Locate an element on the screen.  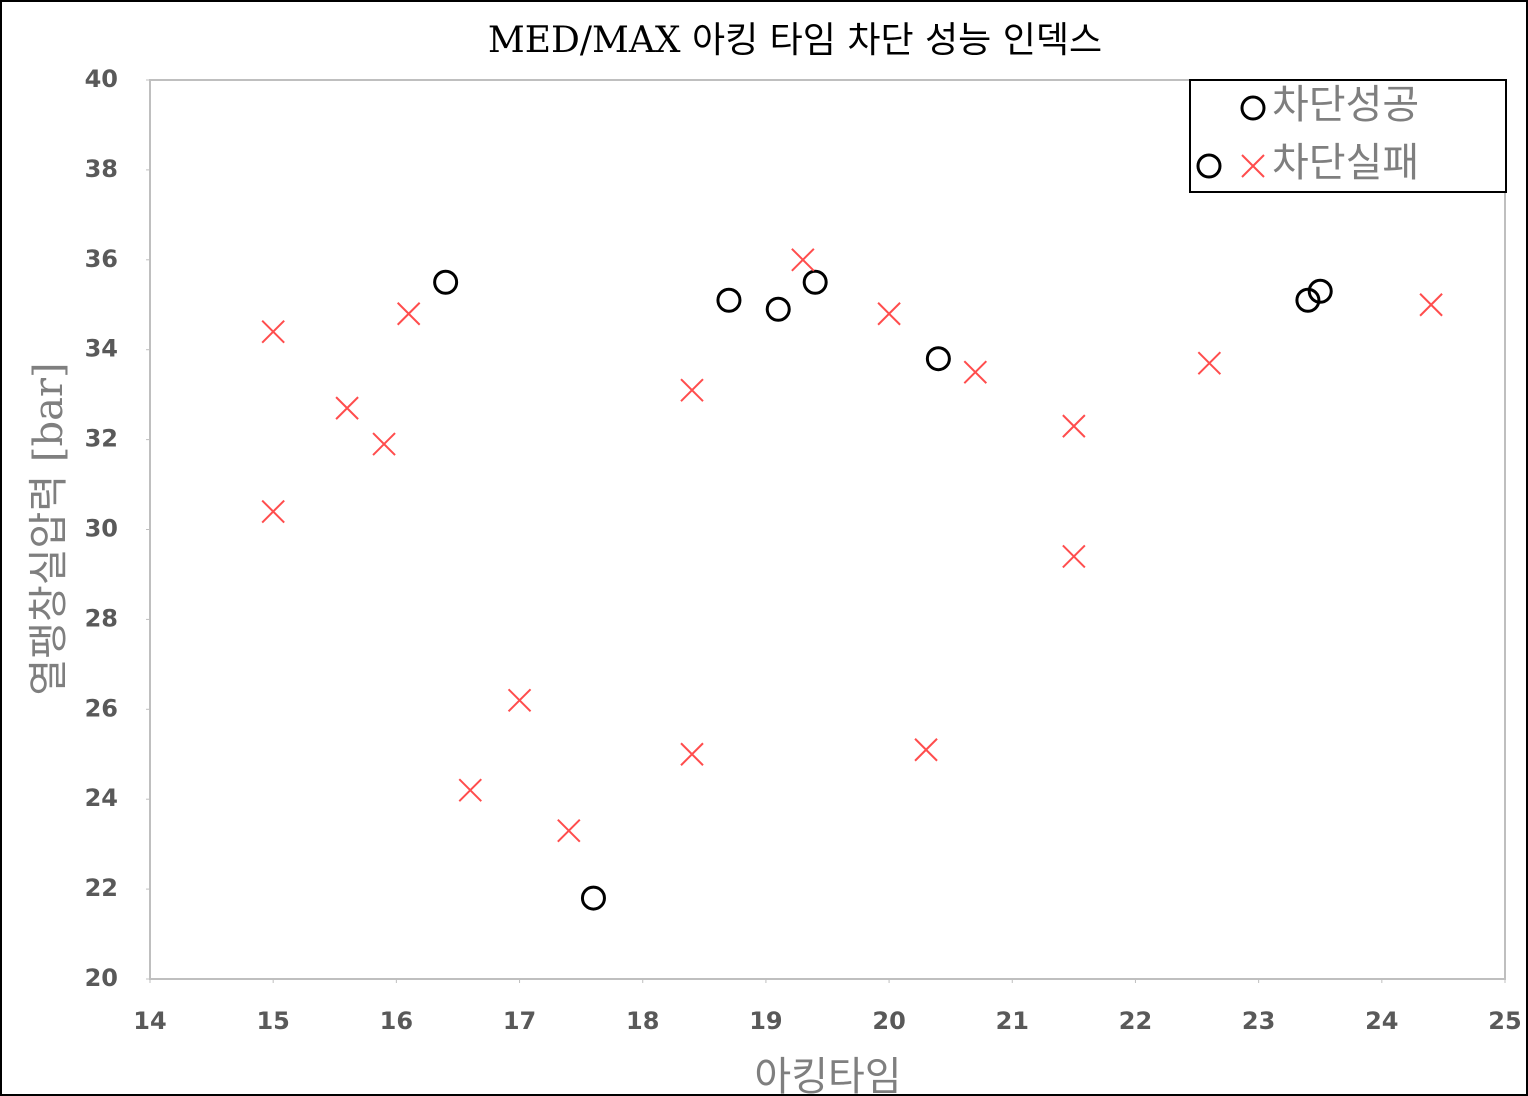
x-tick-label: 24 is located at coordinates (1381, 1021).